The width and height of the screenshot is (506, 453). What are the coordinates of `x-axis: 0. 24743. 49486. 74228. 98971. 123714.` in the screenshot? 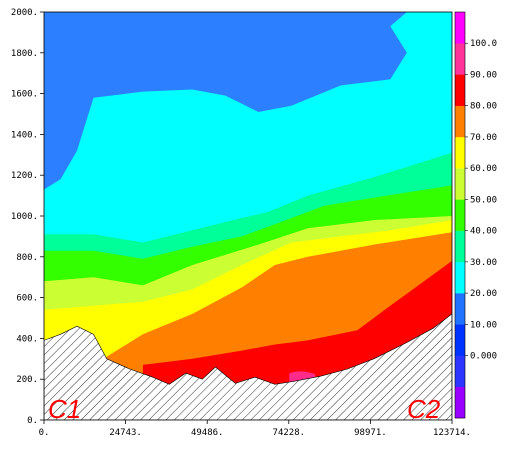 It's located at (255, 429).